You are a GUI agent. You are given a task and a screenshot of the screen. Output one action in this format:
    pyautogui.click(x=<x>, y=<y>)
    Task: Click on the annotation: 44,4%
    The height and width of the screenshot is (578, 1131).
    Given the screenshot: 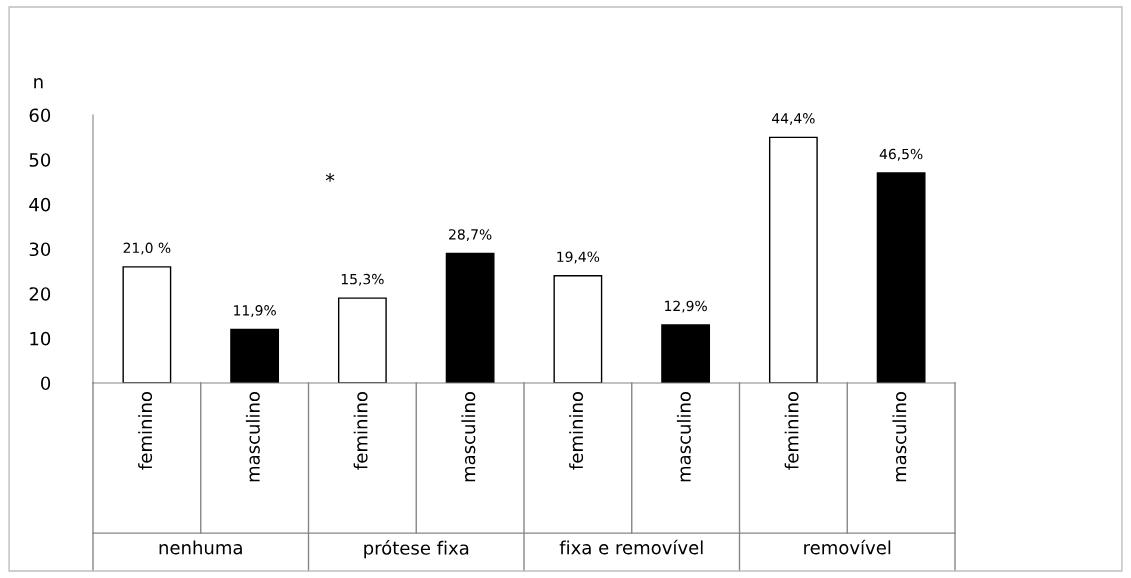 What is the action you would take?
    pyautogui.click(x=793, y=119)
    